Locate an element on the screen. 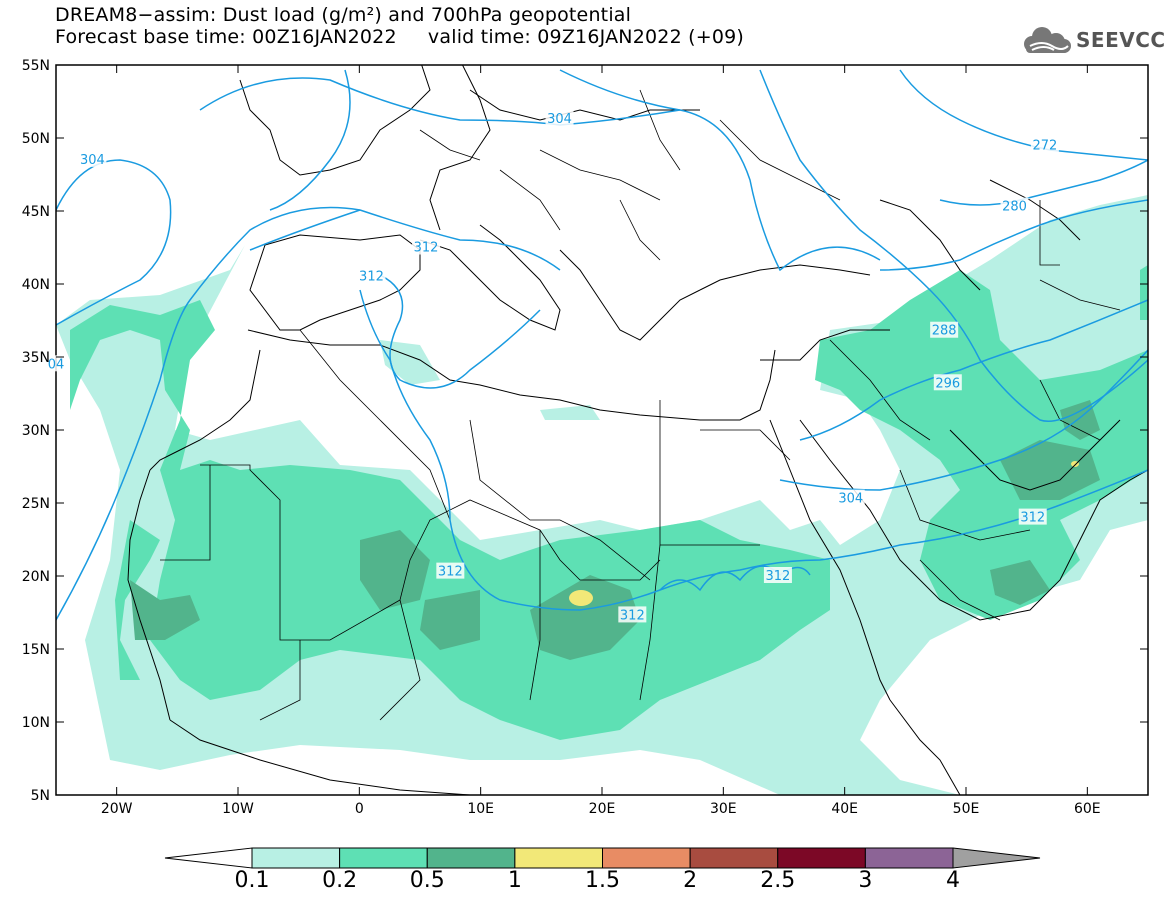 The height and width of the screenshot is (907, 1165). contour-label: 288 is located at coordinates (944, 331).